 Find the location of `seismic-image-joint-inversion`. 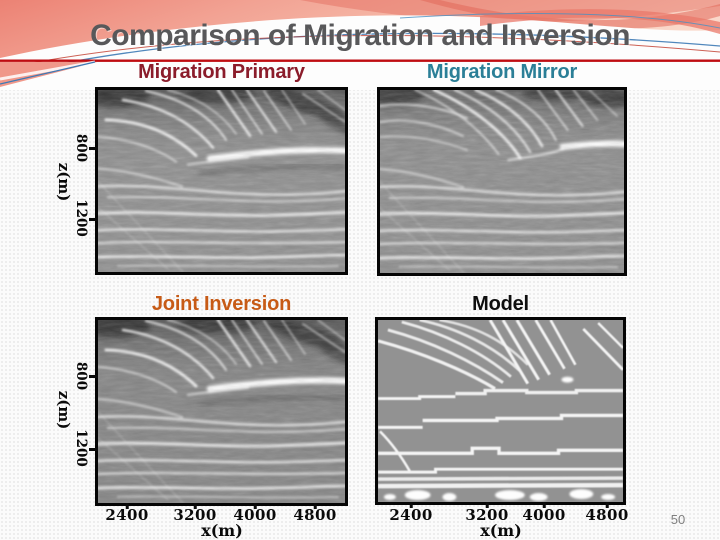

seismic-image-joint-inversion is located at coordinates (221, 411).